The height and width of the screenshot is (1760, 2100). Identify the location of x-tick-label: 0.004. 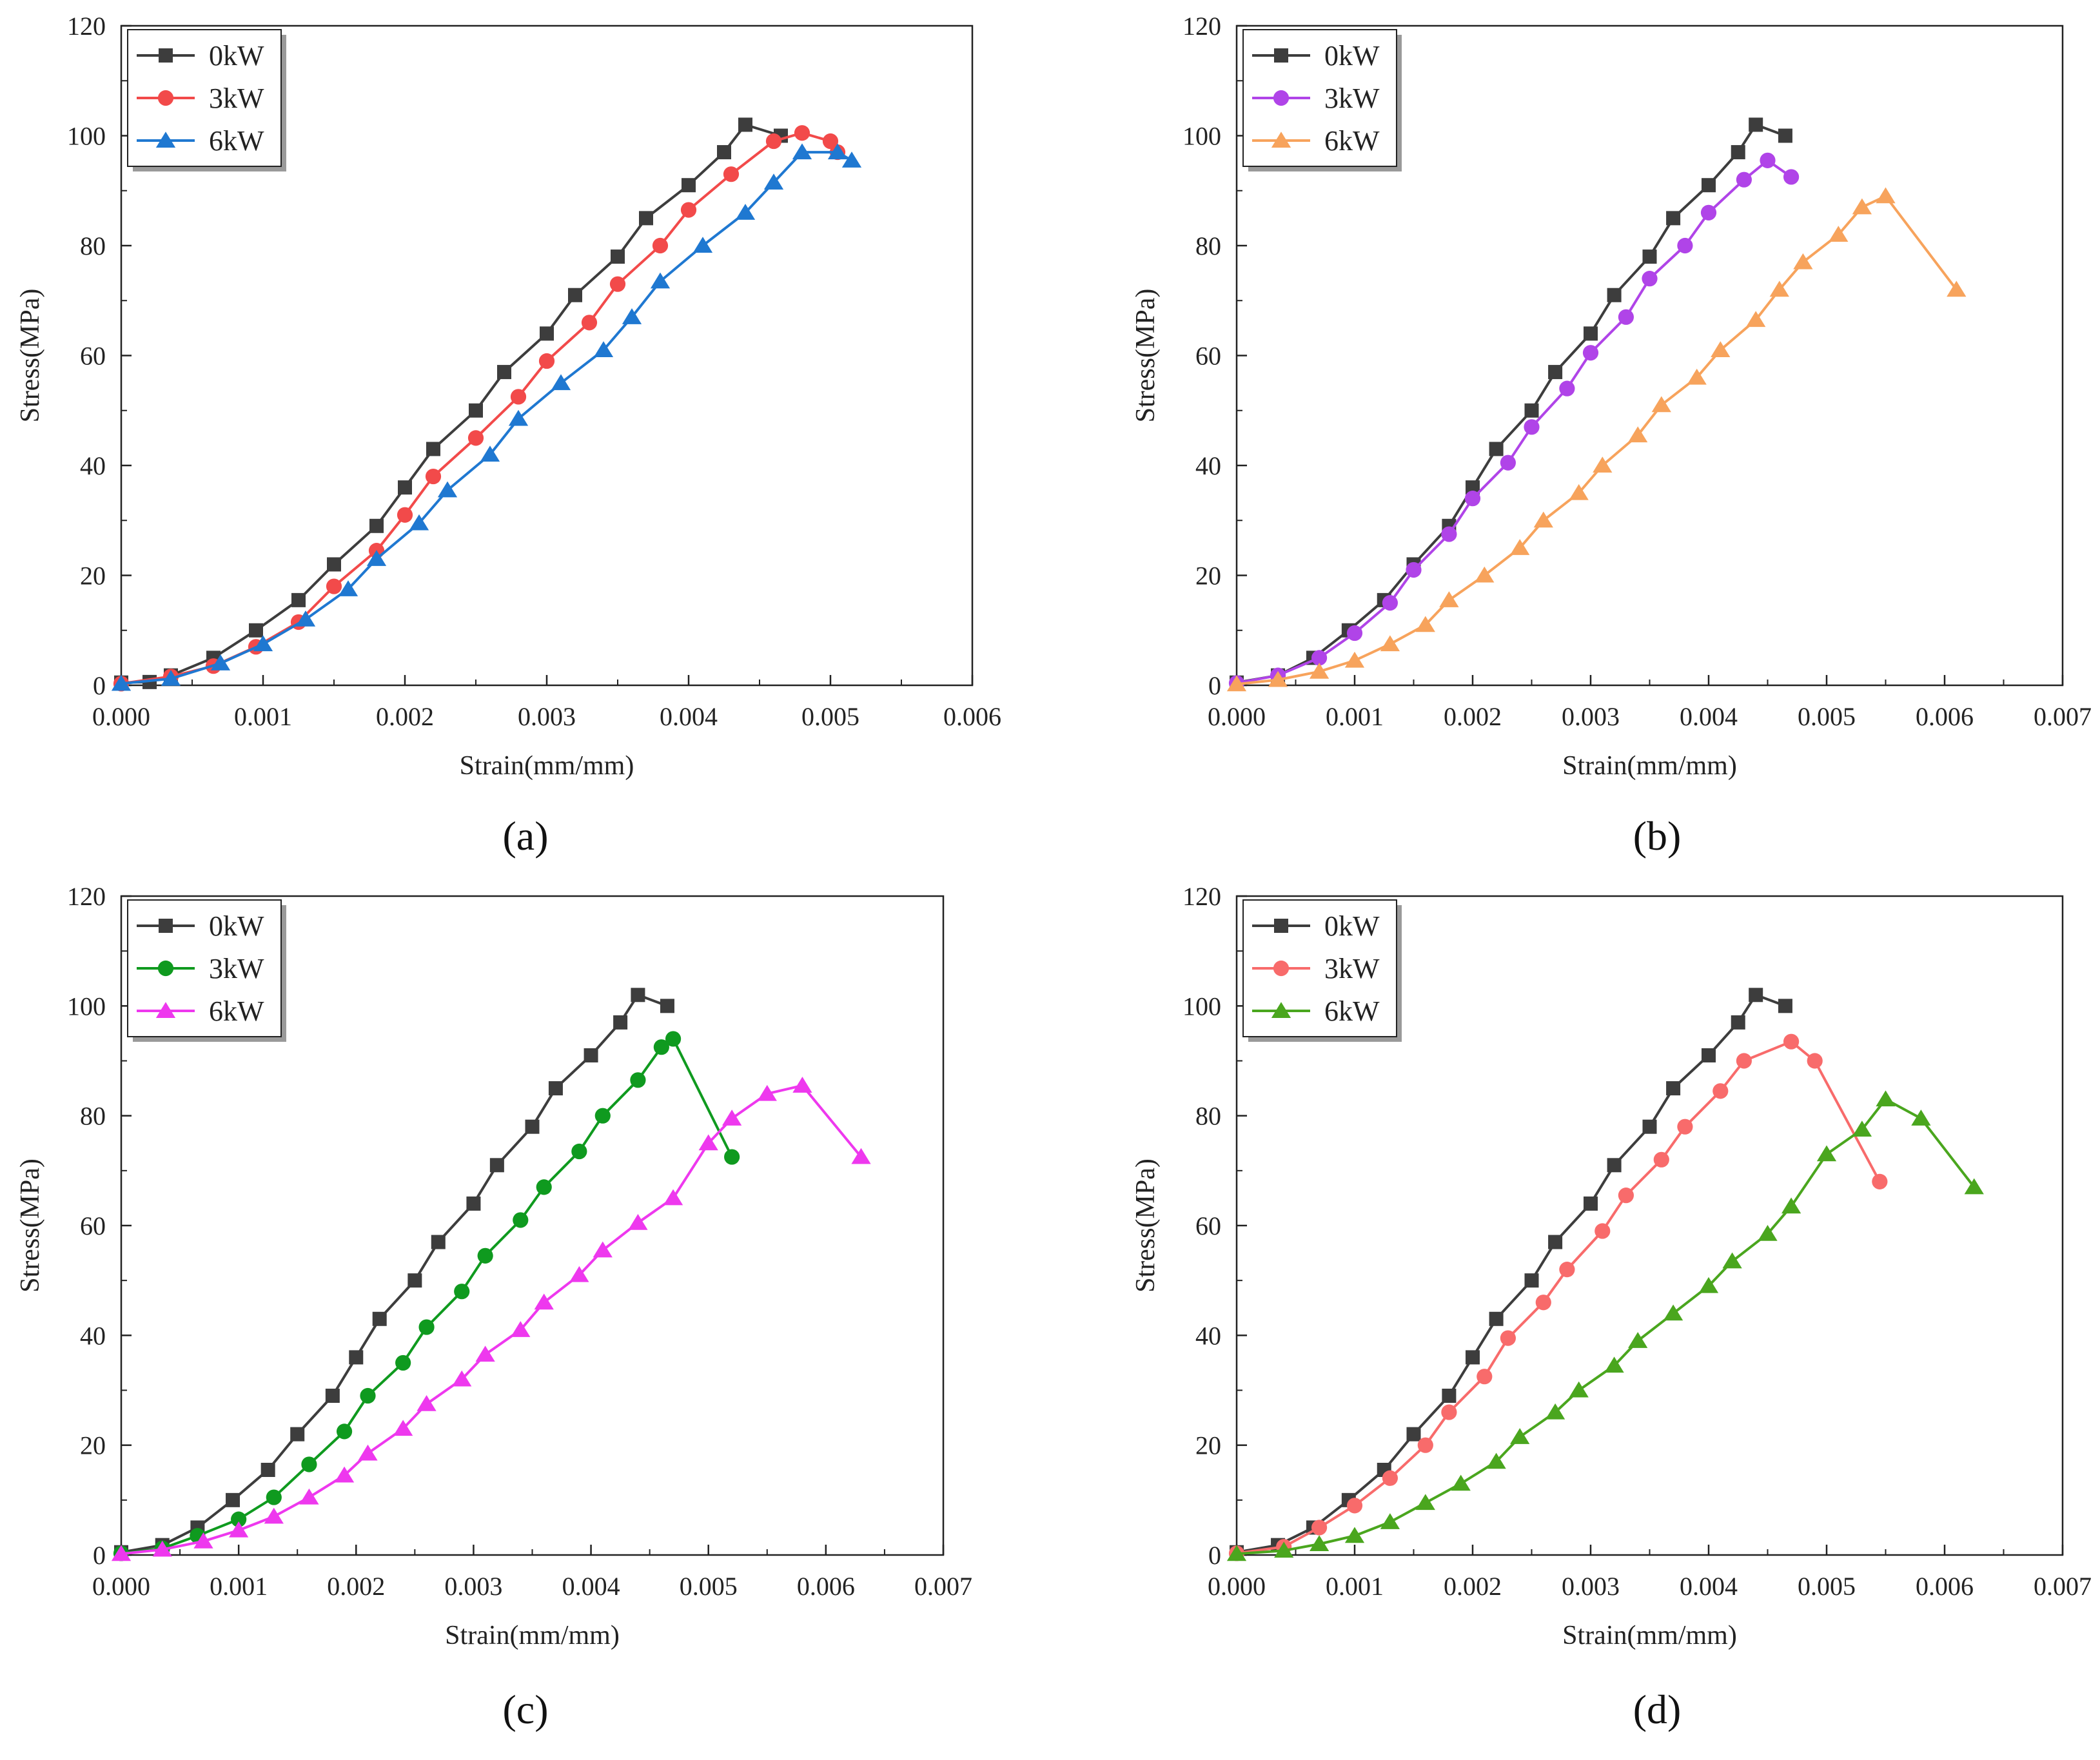
(689, 716).